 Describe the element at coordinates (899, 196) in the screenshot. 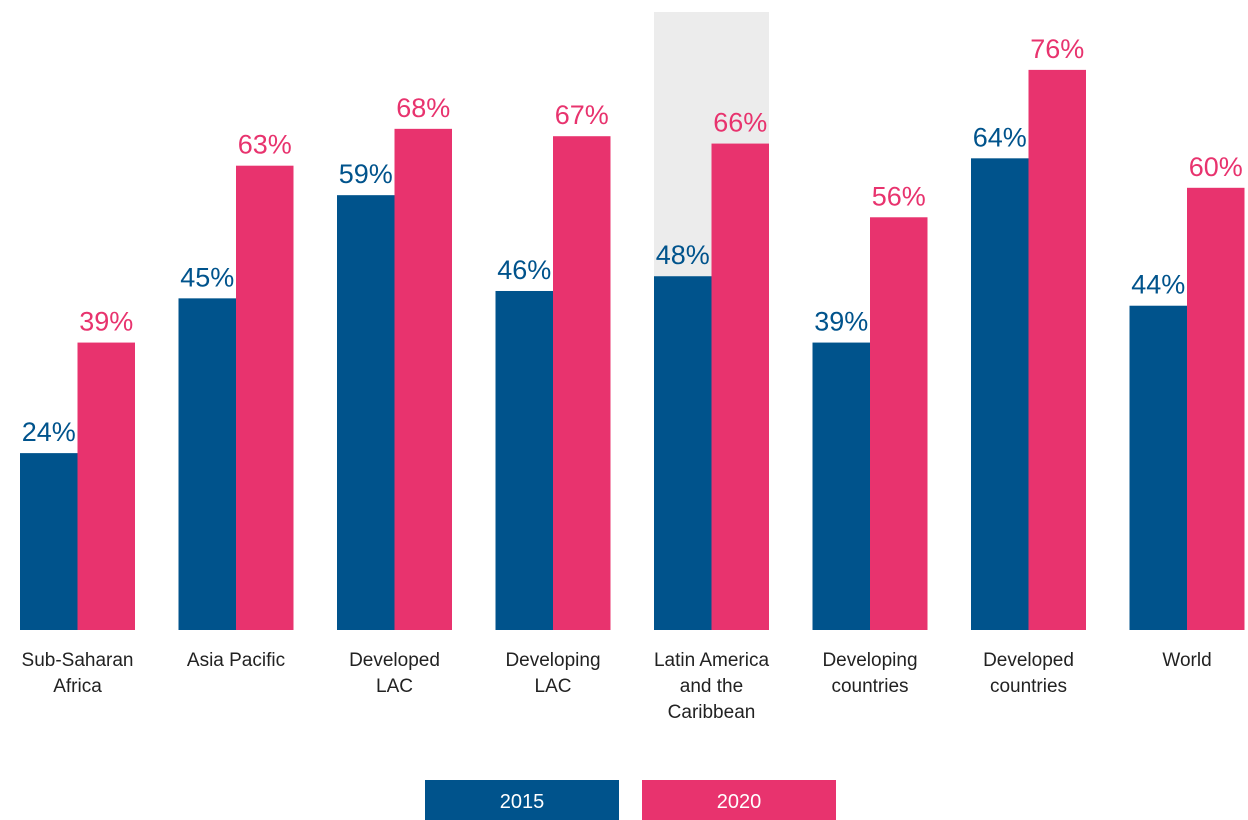

I see `value-label: 56%` at that location.